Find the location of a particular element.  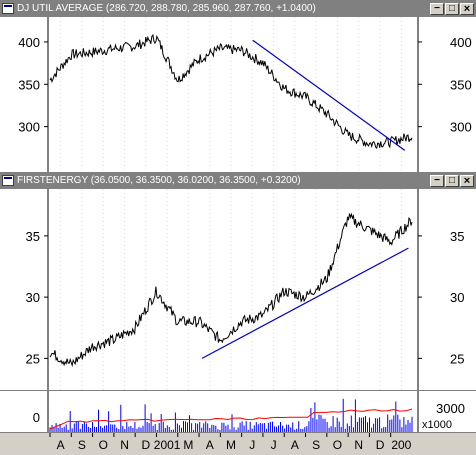

energy-y-tick-left: 35 is located at coordinates (33, 236).